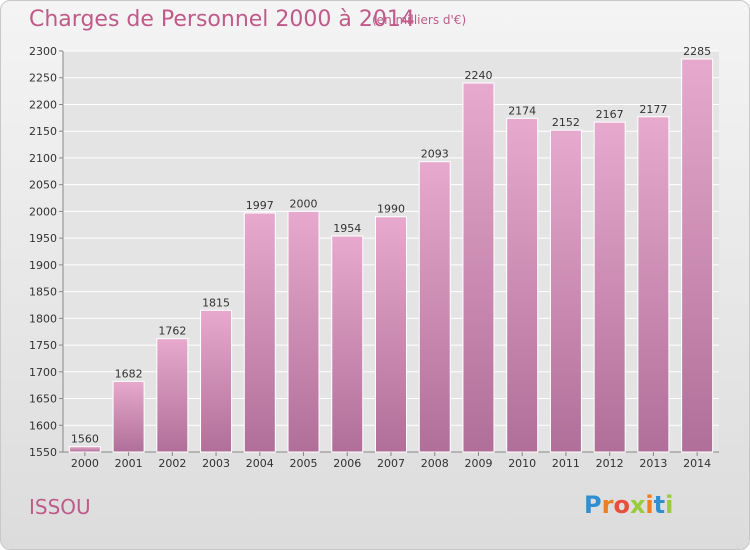  I want to click on logo-letter: P, so click(593, 505).